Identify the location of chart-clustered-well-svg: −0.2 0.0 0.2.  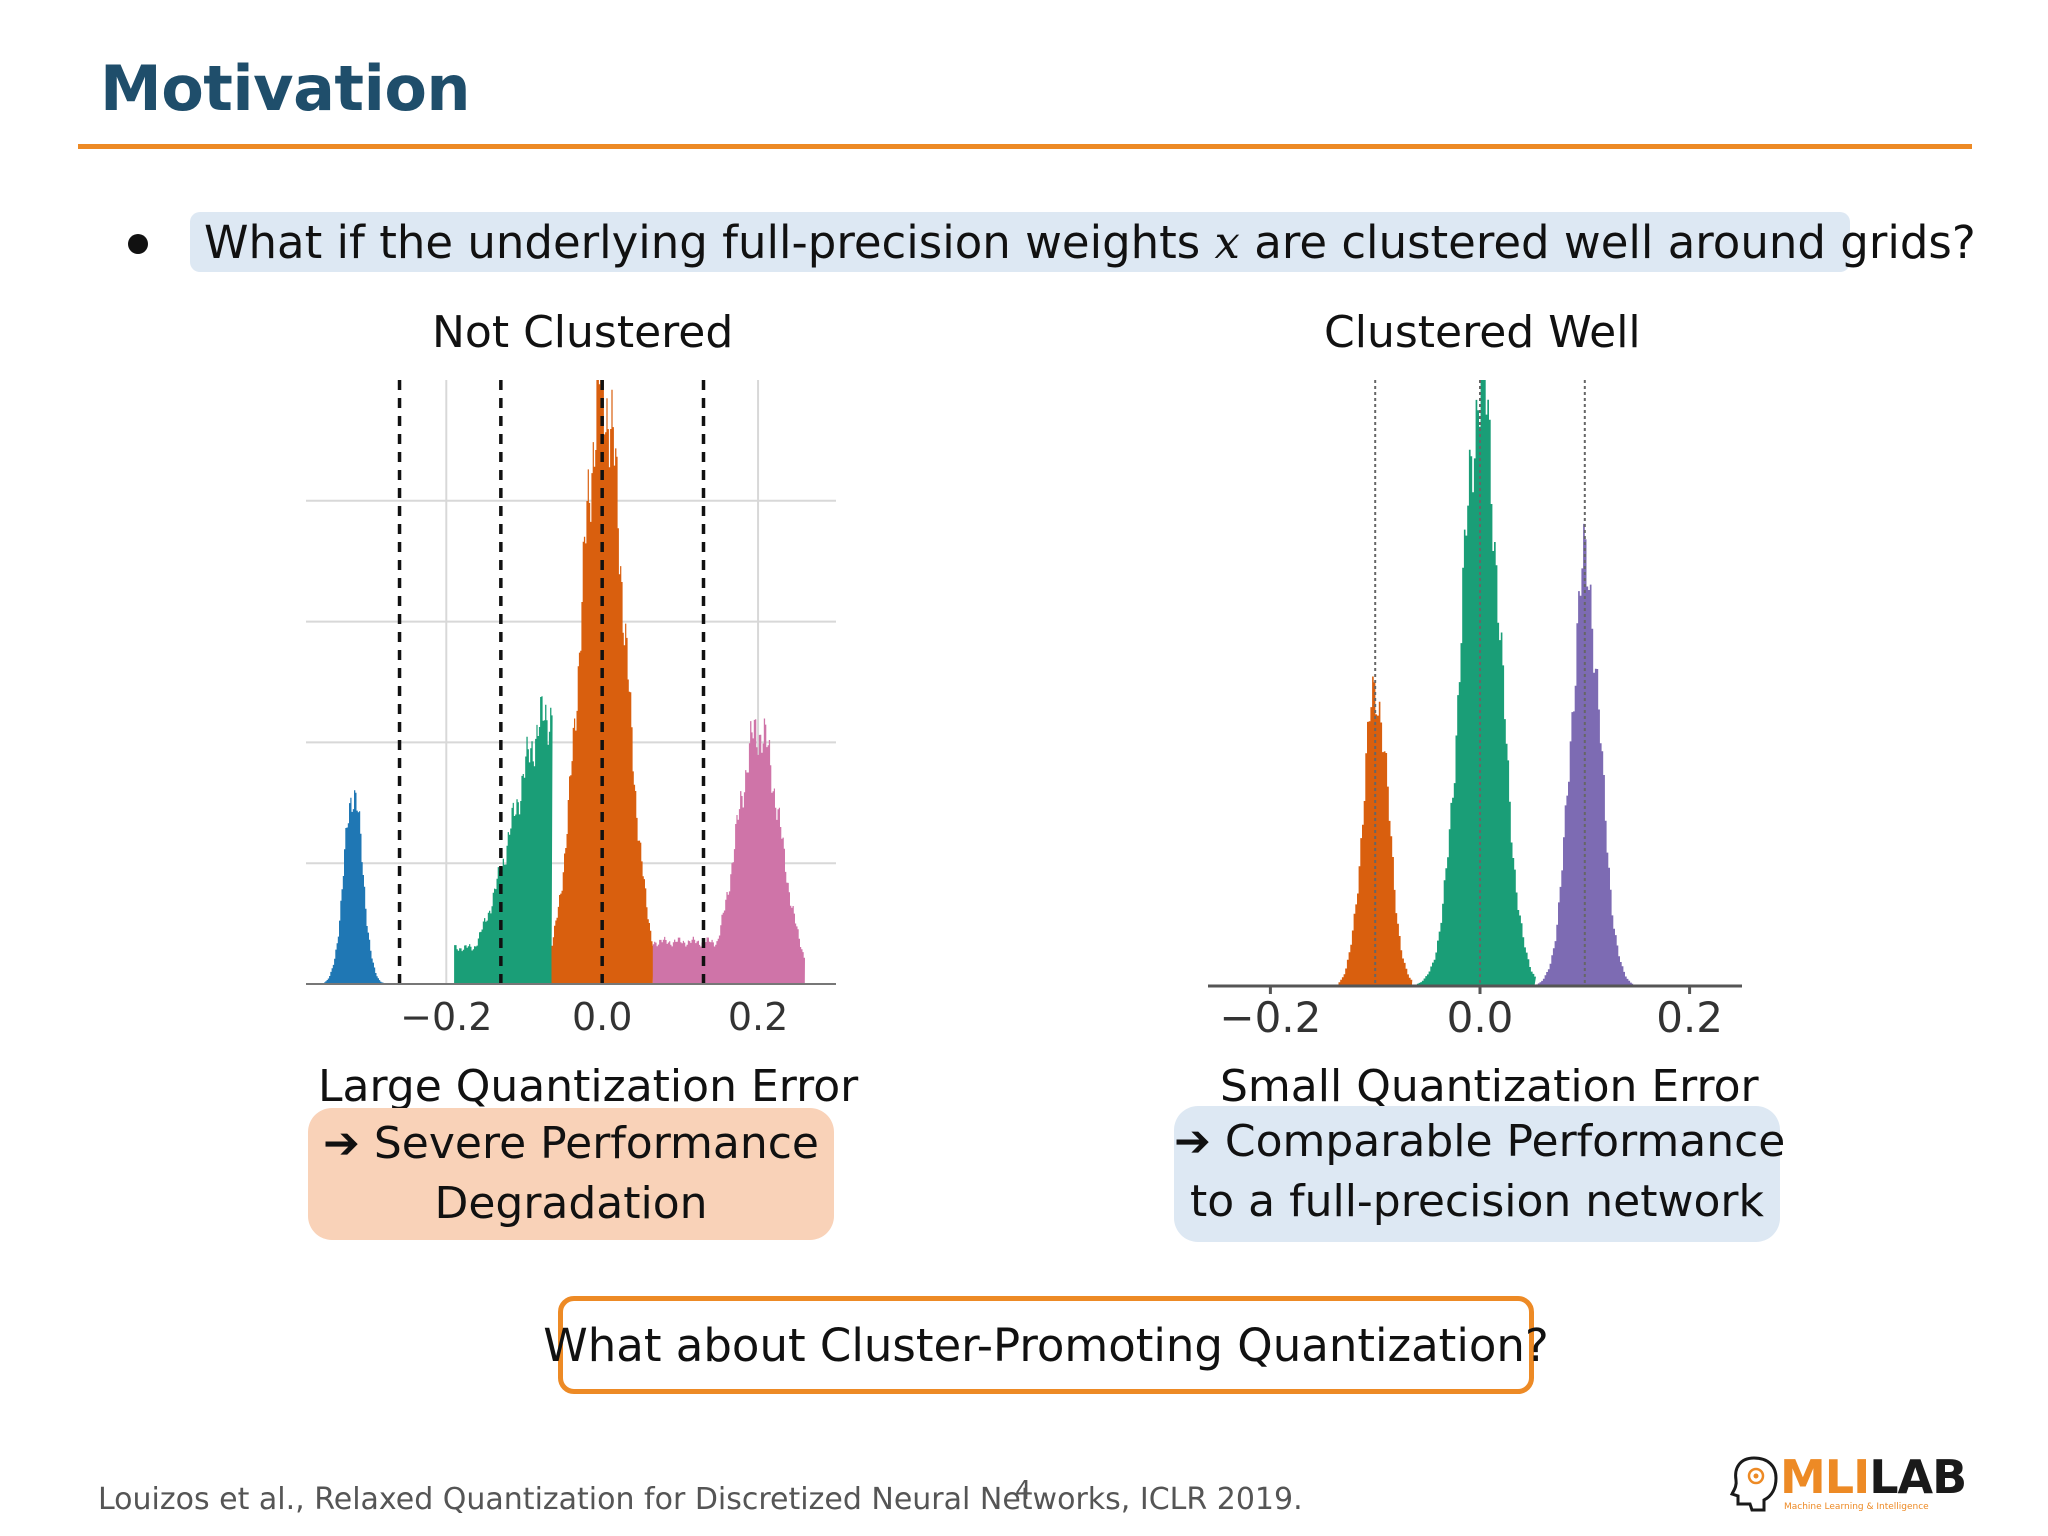
(1475, 711).